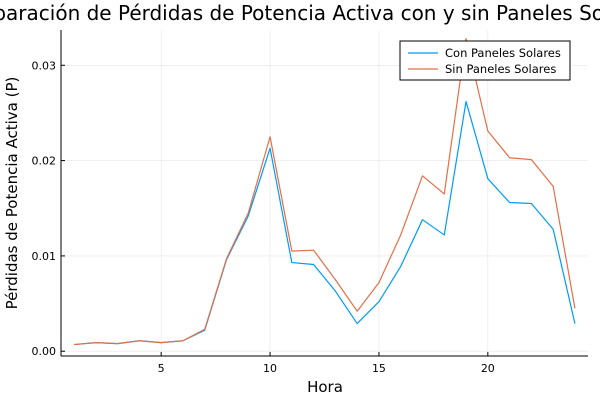  What do you see at coordinates (12, 193) in the screenshot?
I see `y-axis-label: Pérdidas de Potencia Activa (P)` at bounding box center [12, 193].